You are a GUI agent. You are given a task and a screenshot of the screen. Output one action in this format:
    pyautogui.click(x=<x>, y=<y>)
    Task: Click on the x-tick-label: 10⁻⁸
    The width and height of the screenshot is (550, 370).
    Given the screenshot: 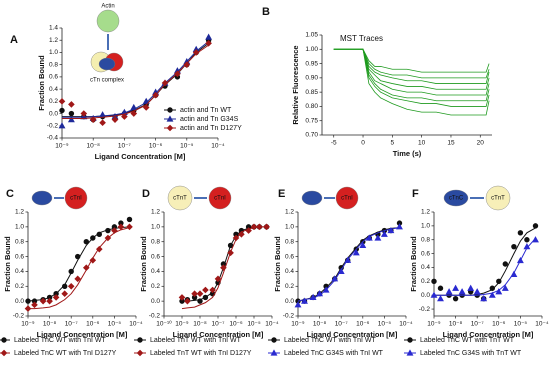 What is the action you would take?
    pyautogui.click(x=50, y=324)
    